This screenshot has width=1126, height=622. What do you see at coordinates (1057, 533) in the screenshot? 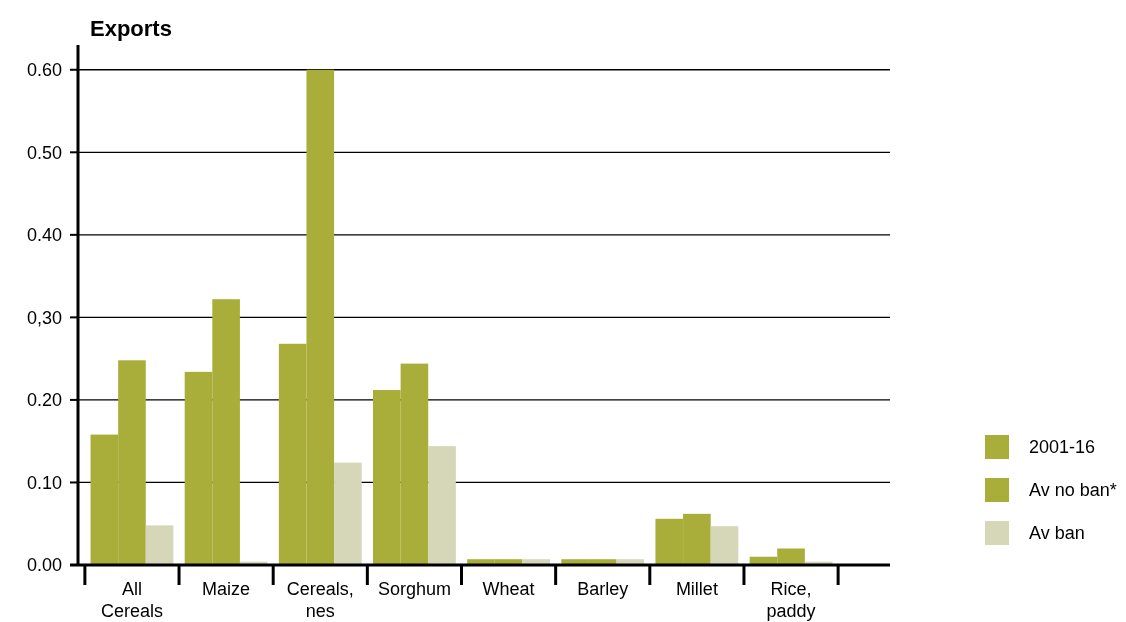
I see `legend-label: Av ban` at bounding box center [1057, 533].